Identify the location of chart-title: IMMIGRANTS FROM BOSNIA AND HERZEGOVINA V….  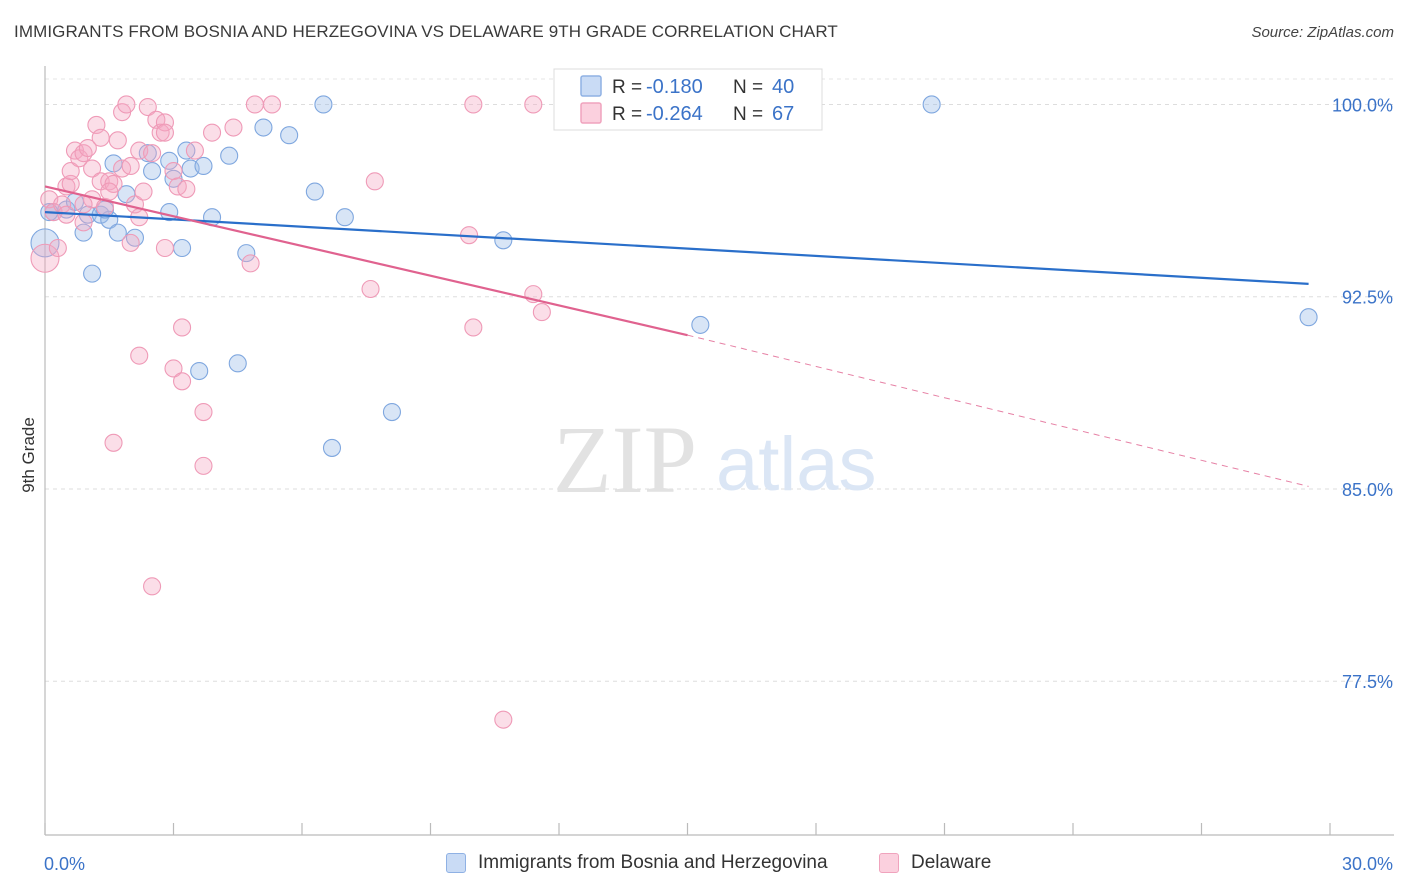
(426, 31).